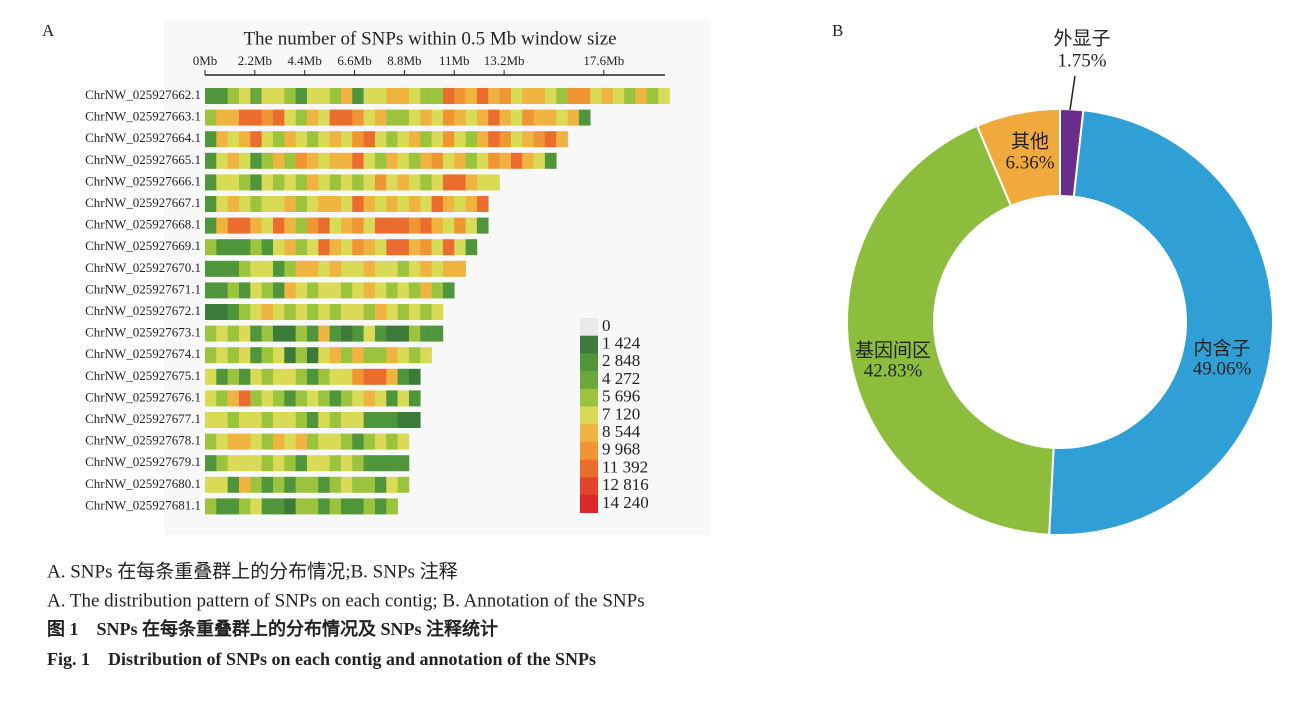  I want to click on legend-label: 5 696, so click(621, 396).